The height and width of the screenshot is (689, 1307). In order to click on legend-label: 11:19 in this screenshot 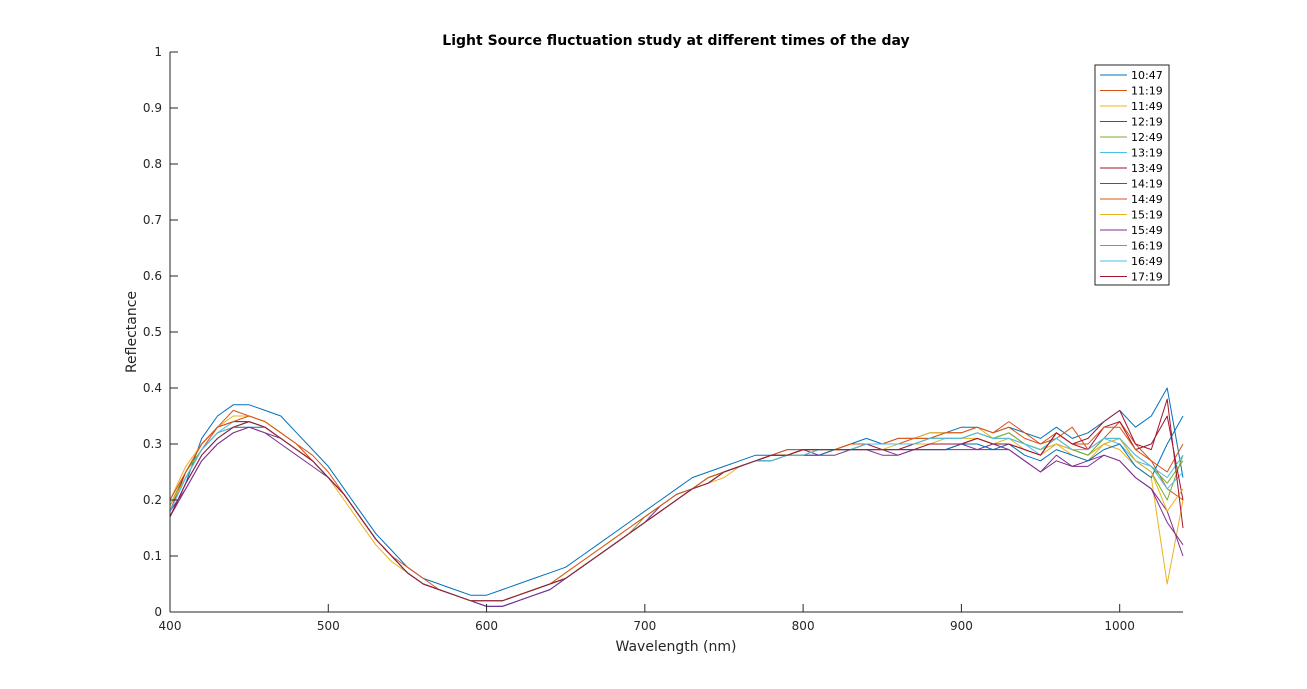, I will do `click(1147, 91)`.